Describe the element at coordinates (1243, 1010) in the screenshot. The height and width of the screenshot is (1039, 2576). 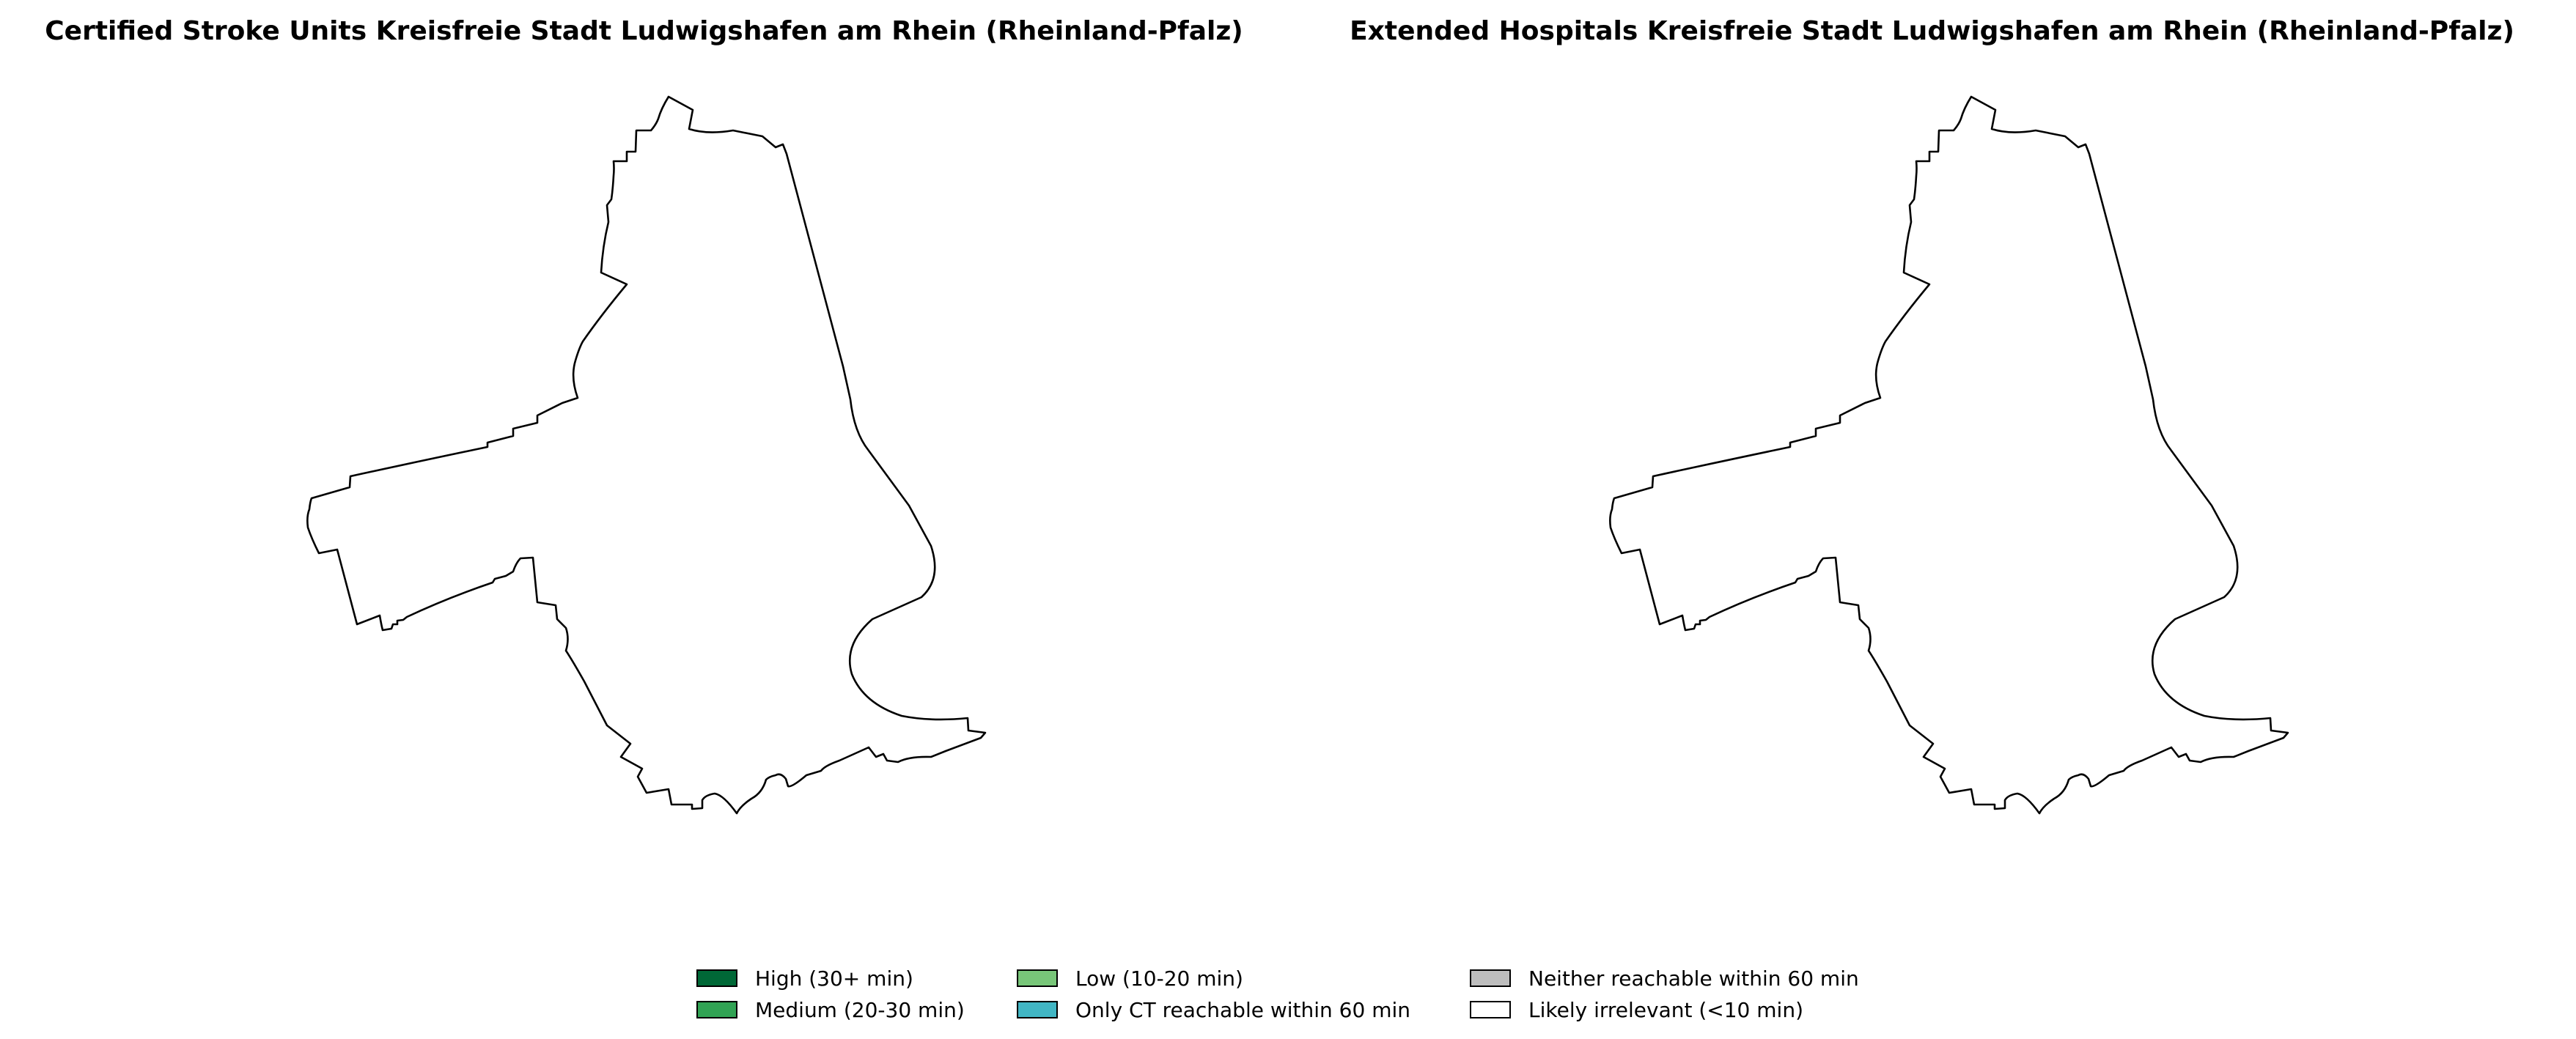
I see `legend-label-only-ct: Only CT reachable within 60 min` at that location.